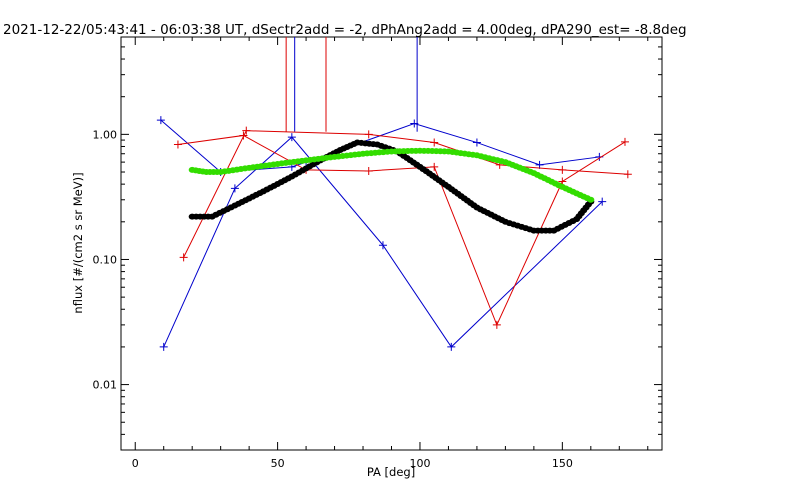 Image resolution: width=800 pixels, height=500 pixels. I want to click on x-tick-label: 100, so click(419, 463).